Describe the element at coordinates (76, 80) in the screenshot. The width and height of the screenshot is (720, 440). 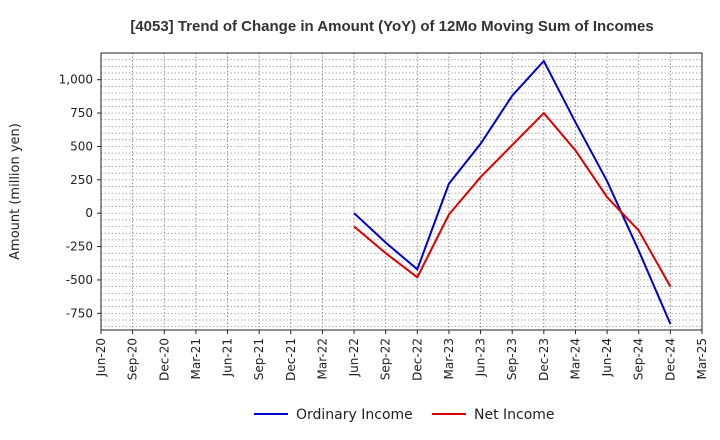
I see `y-tick-label: 1,000` at that location.